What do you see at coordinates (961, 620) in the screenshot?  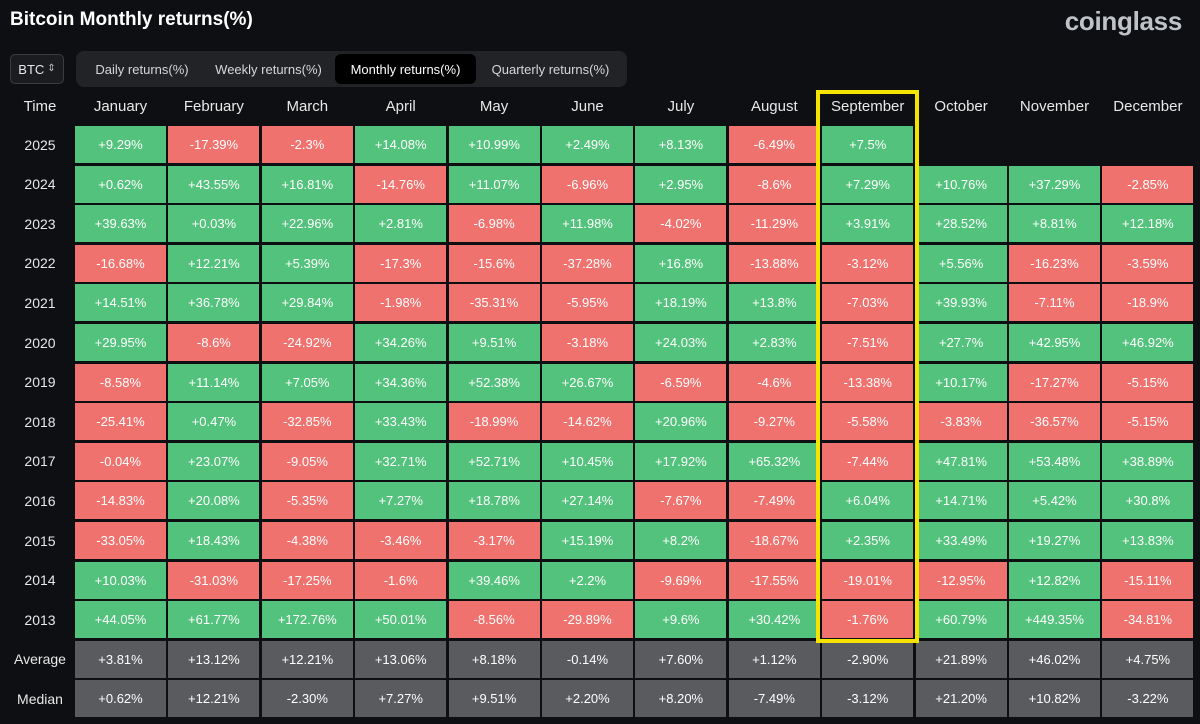 I see `heatmap-cell: +60.79%` at bounding box center [961, 620].